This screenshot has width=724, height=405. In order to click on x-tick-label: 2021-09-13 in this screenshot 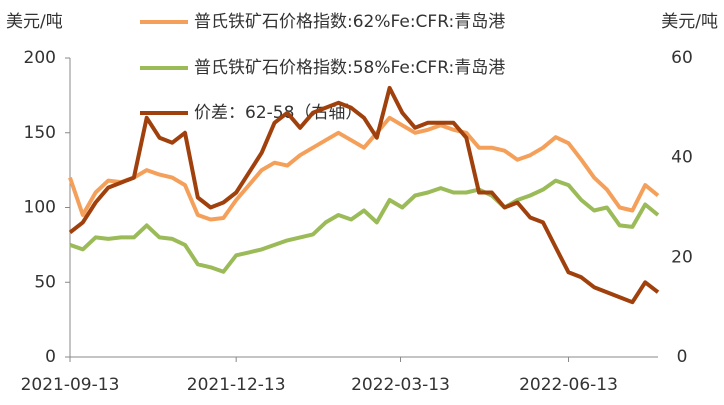, I will do `click(70, 385)`.